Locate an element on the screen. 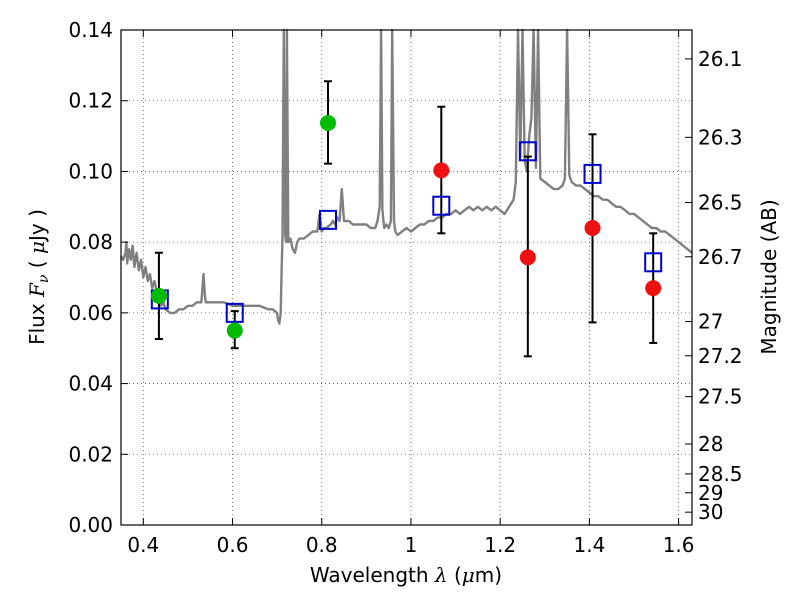 The width and height of the screenshot is (800, 600). right-tick-label: 26.1 is located at coordinates (720, 59).